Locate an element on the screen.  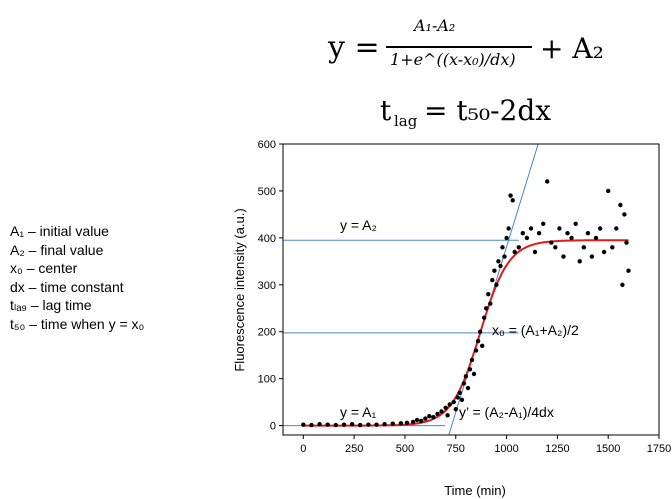
x-tick-label: 1750 is located at coordinates (659, 449).